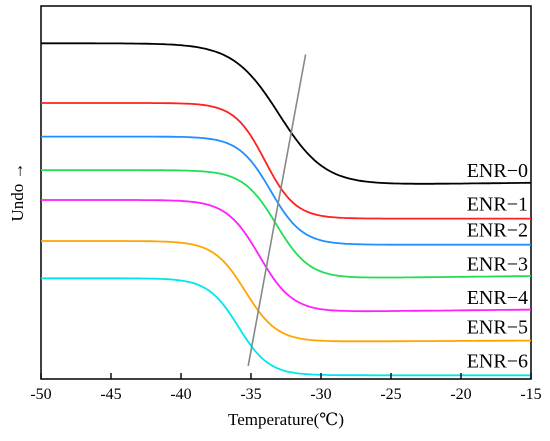 The height and width of the screenshot is (441, 550). What do you see at coordinates (286, 419) in the screenshot?
I see `x-axis-label: Temperature(℃)` at bounding box center [286, 419].